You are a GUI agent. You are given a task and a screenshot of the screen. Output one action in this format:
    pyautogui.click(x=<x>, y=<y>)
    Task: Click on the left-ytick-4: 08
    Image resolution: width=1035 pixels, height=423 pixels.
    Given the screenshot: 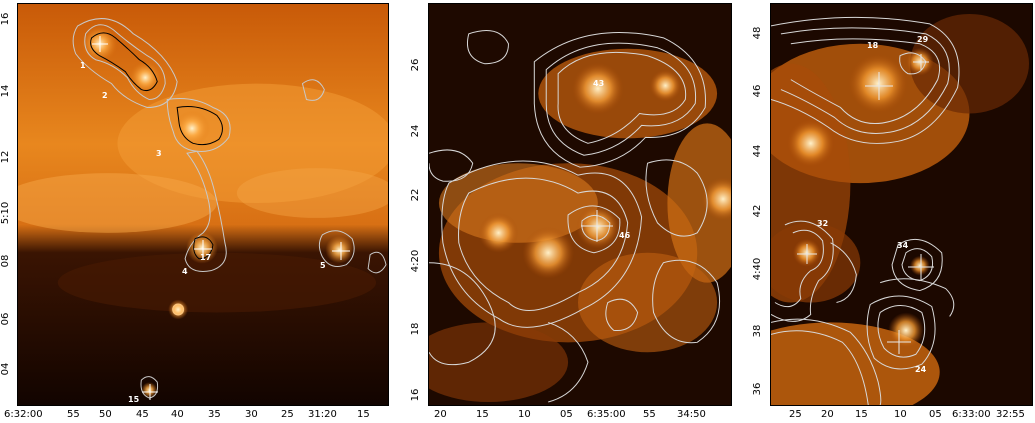 What is the action you would take?
    pyautogui.click(x=5, y=261)
    